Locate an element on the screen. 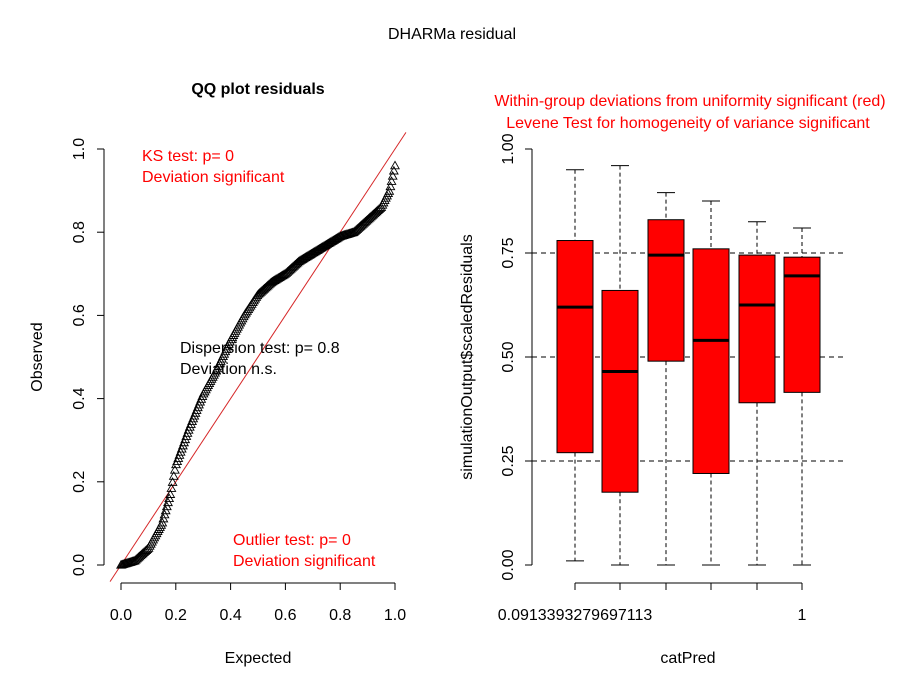 The width and height of the screenshot is (904, 691). qq-x-tick-label: 0.0 is located at coordinates (121, 615).